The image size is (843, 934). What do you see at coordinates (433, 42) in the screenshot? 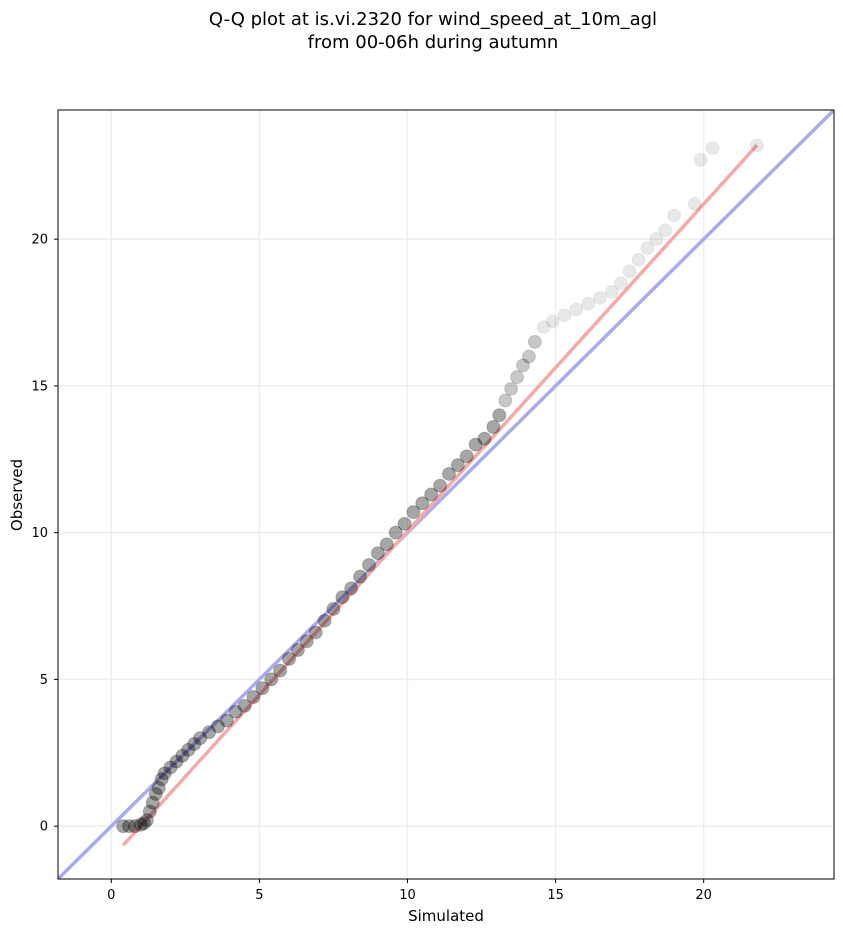
I see `chart-title-line-2: from 00-06h during autumn` at bounding box center [433, 42].